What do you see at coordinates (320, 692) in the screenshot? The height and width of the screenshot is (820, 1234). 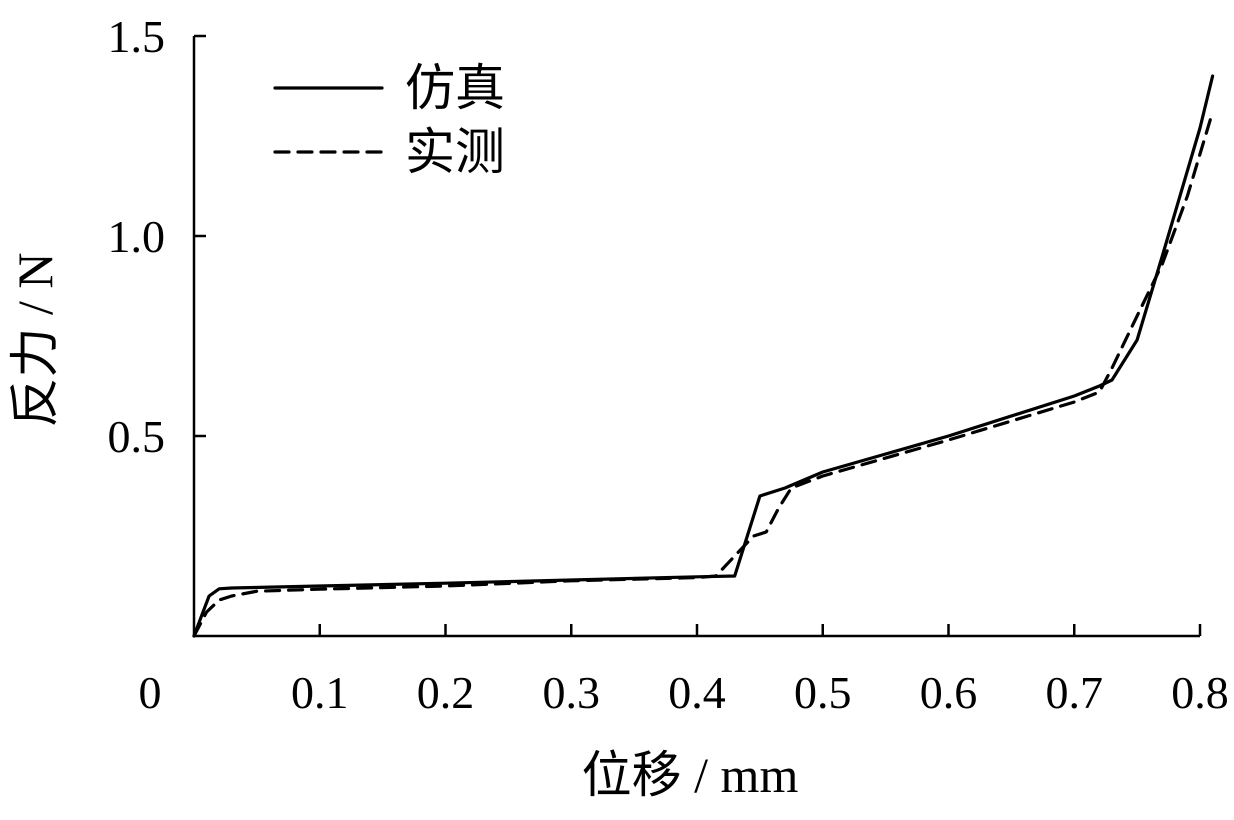 I see `x-tick-label: 0.1` at bounding box center [320, 692].